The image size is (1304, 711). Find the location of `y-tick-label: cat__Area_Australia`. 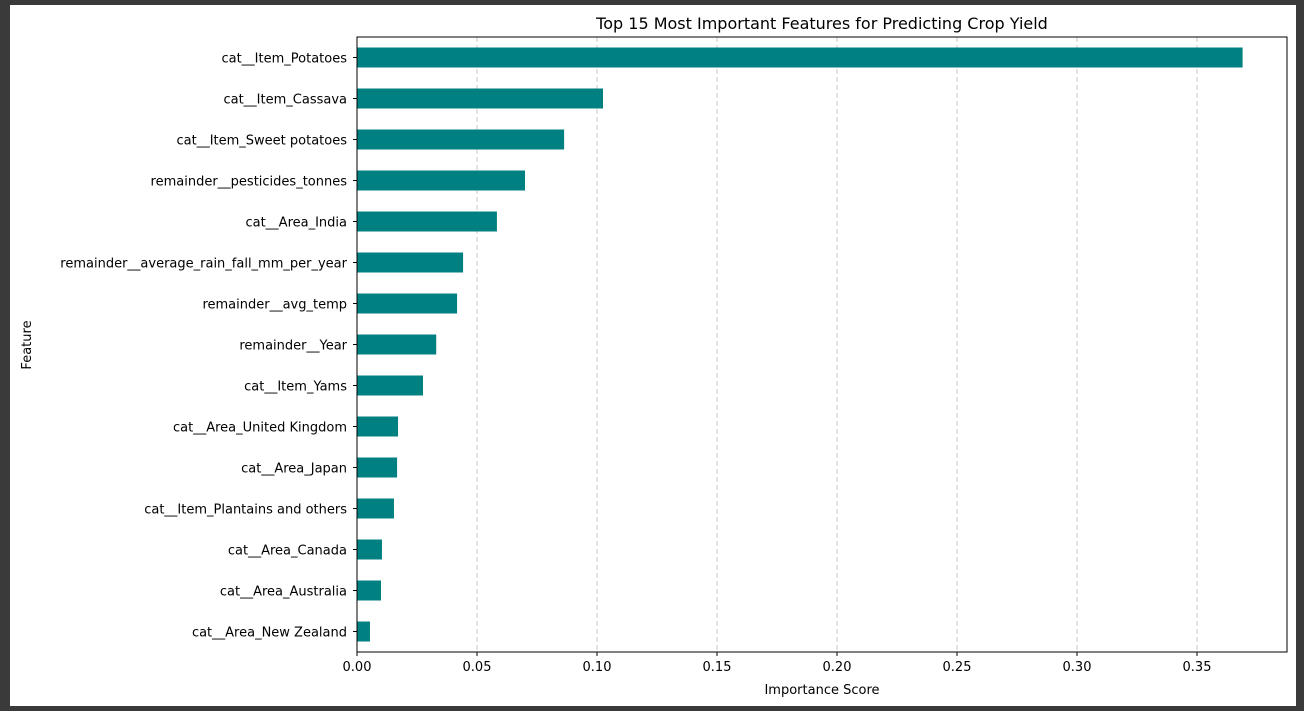

y-tick-label: cat__Area_Australia is located at coordinates (283, 592).